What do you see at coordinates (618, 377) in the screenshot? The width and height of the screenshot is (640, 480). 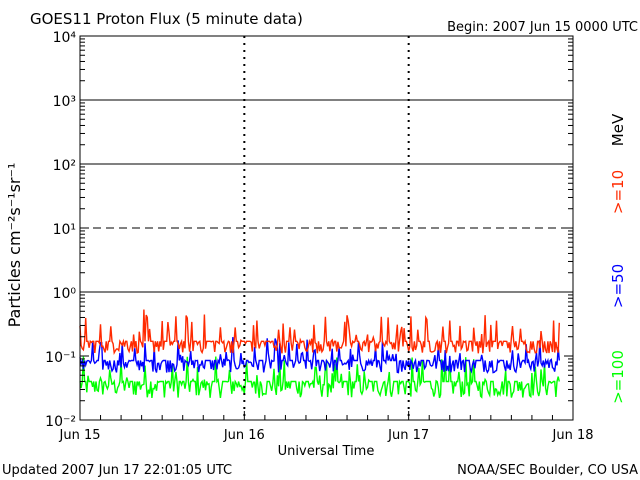 I see `legend-series-100: >=100` at bounding box center [618, 377].